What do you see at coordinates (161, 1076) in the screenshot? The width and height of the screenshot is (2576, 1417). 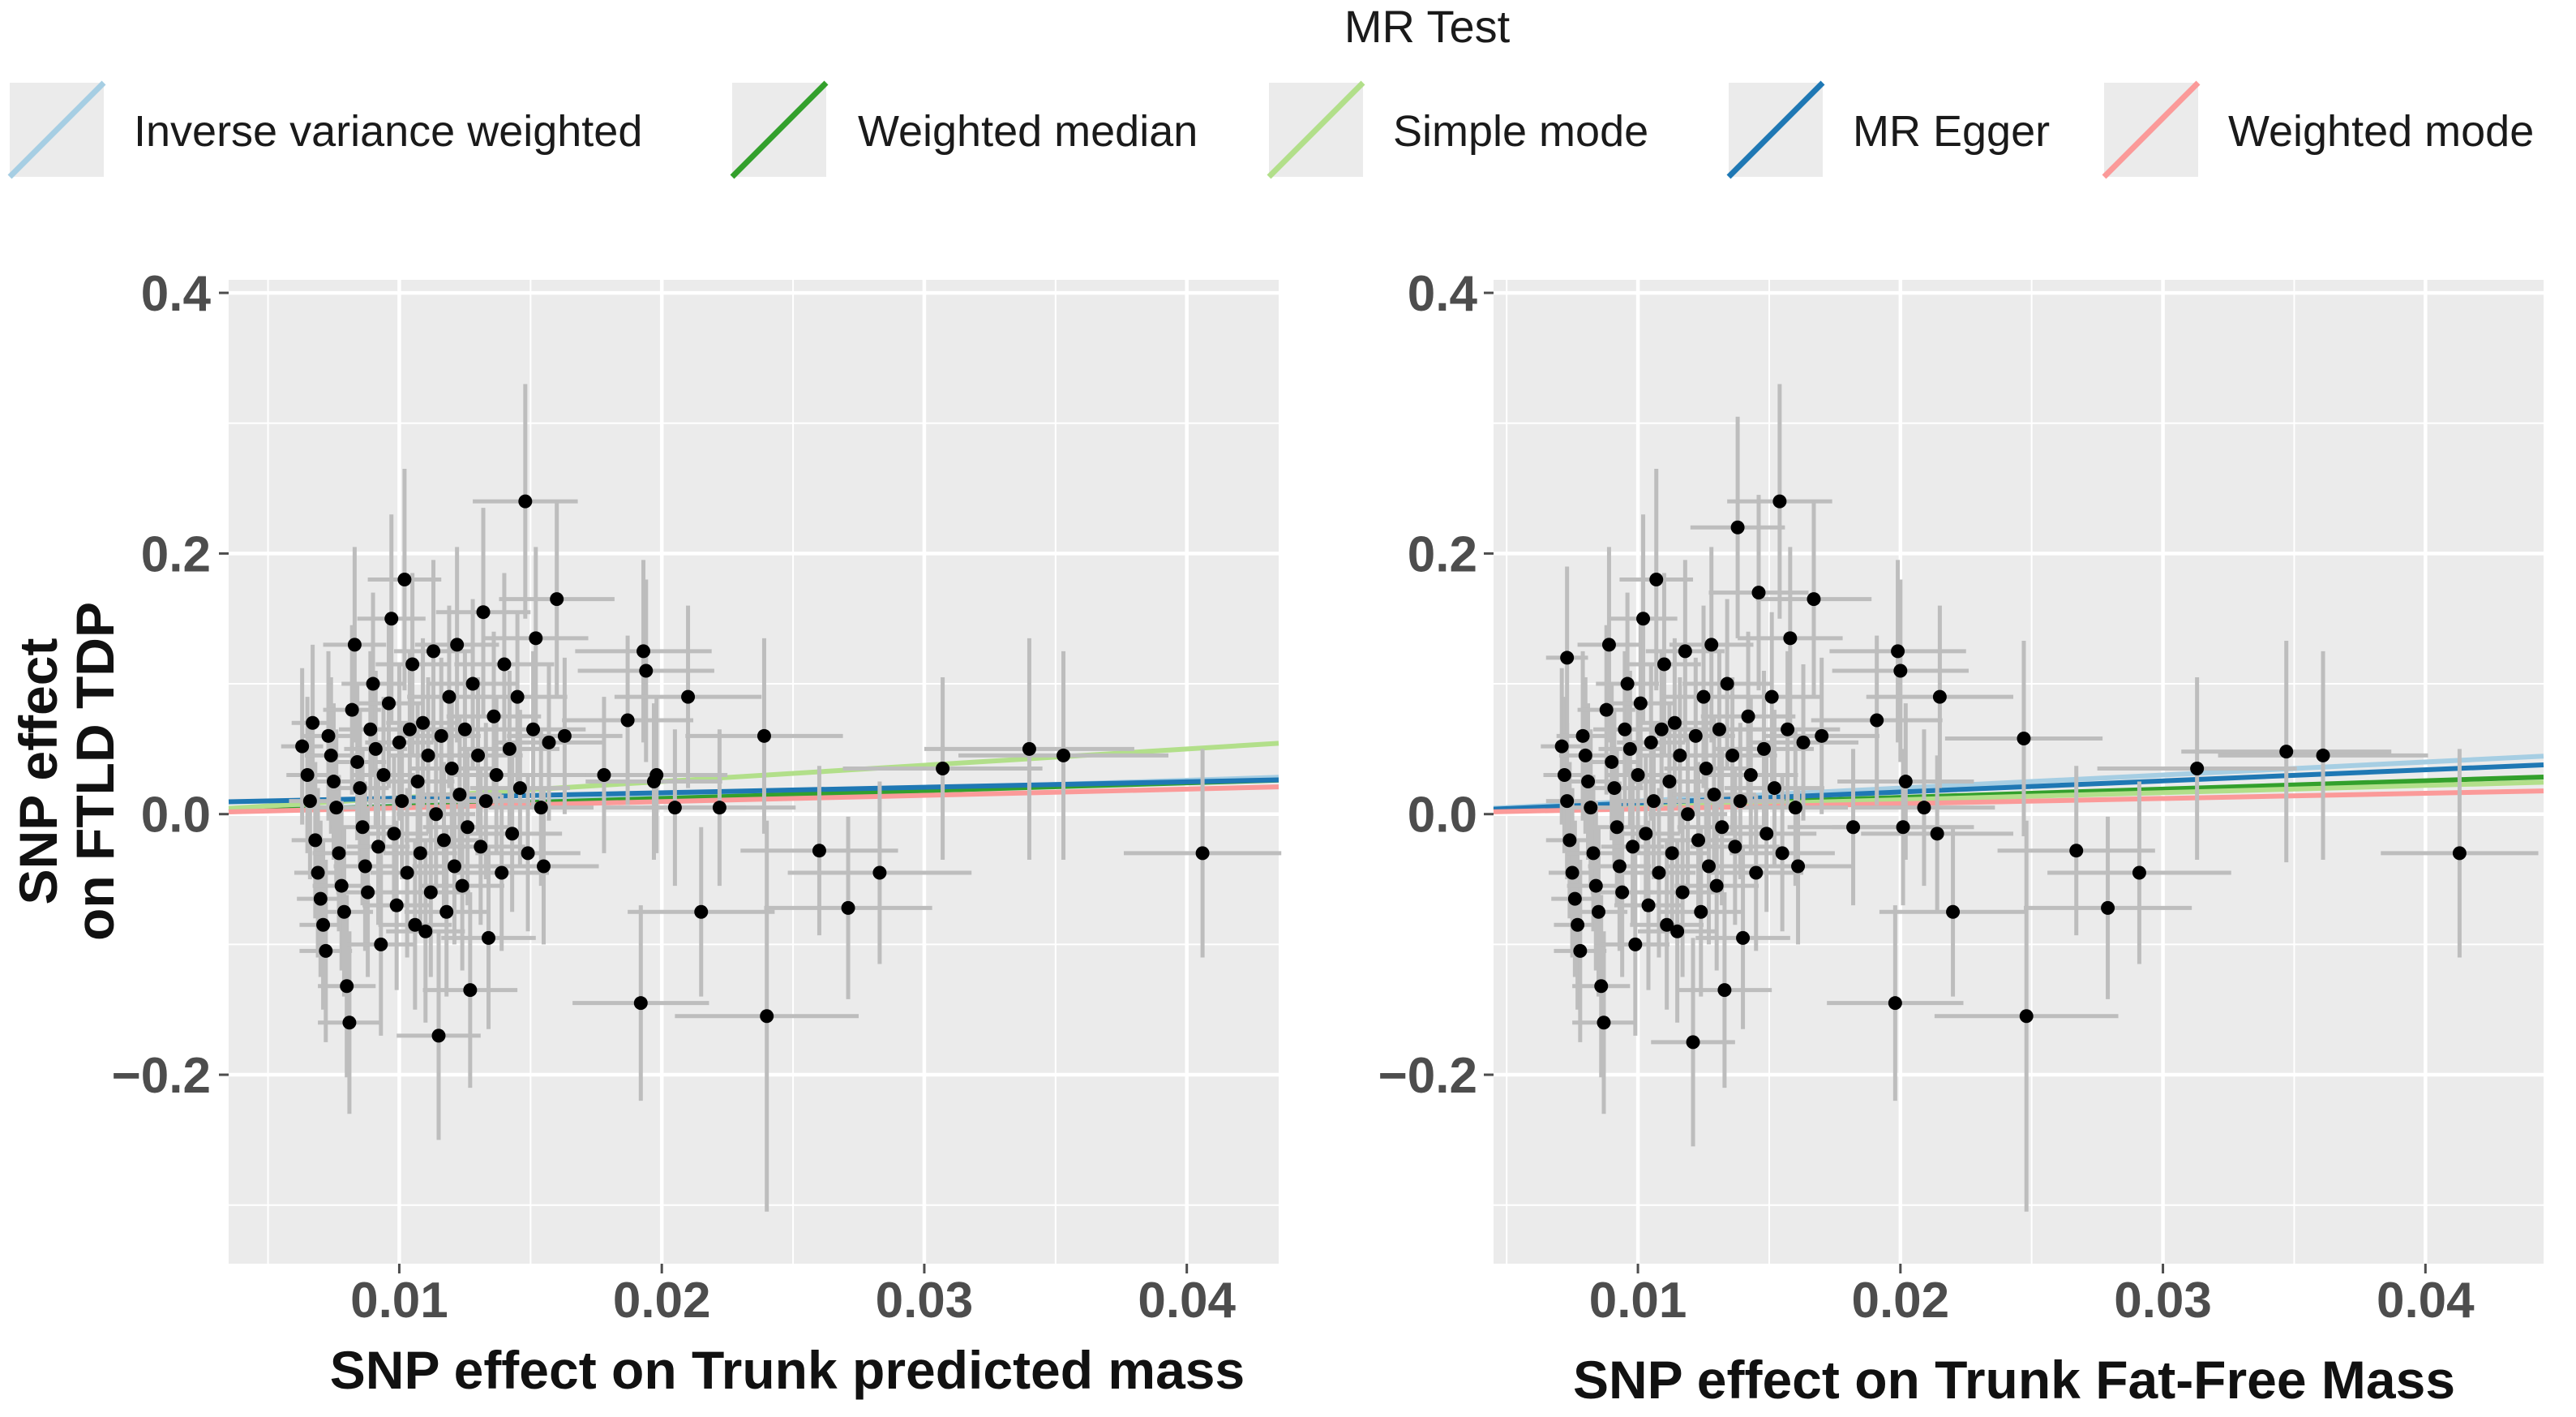 I see `chart-left-ytick-label-0: −0.2` at bounding box center [161, 1076].